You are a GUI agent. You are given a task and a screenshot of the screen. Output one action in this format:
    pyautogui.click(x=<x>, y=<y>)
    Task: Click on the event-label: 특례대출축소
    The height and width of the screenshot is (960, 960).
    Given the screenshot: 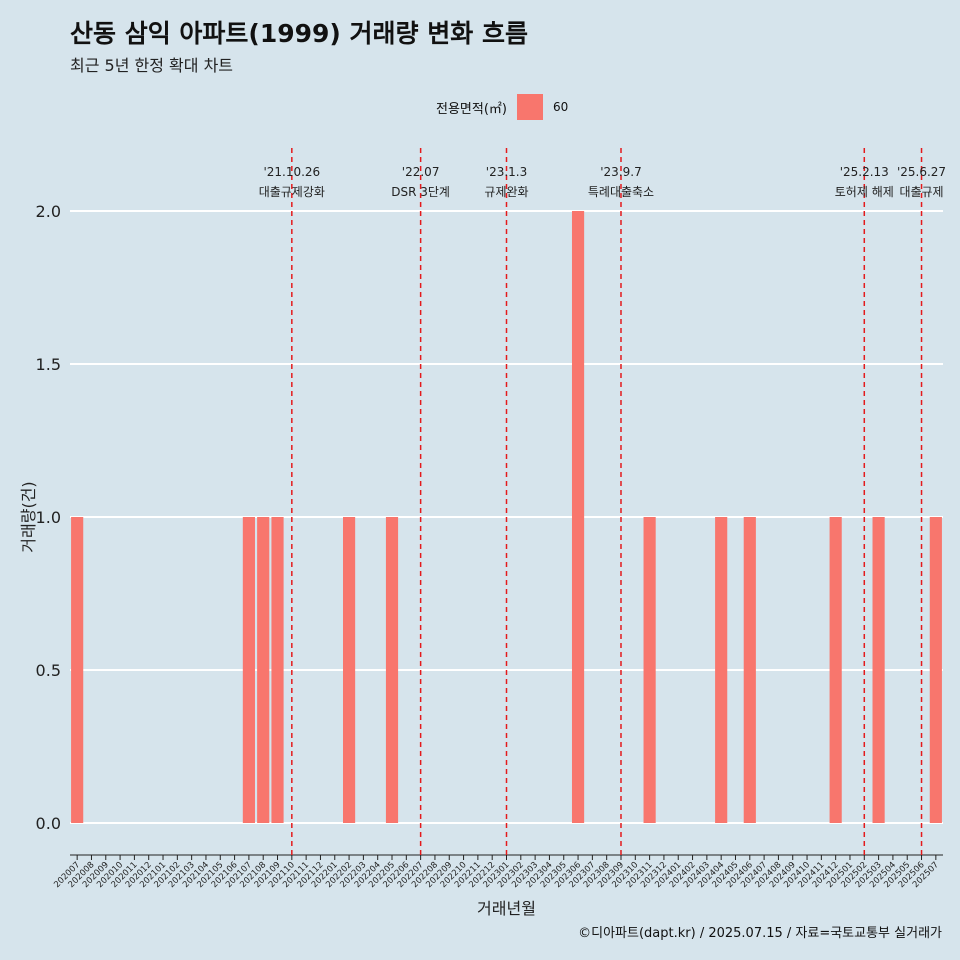 What is the action you would take?
    pyautogui.click(x=621, y=192)
    